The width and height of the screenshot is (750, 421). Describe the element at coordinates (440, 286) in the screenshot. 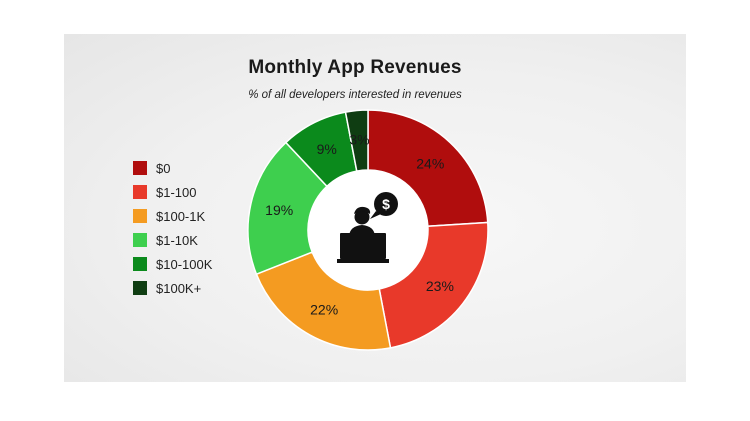

I see `slice-label: 23%` at that location.